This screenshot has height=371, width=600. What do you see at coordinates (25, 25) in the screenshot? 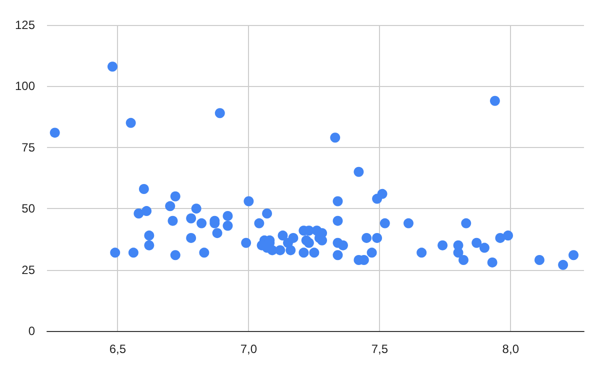
I see `y-tick-label: 125` at bounding box center [25, 25].